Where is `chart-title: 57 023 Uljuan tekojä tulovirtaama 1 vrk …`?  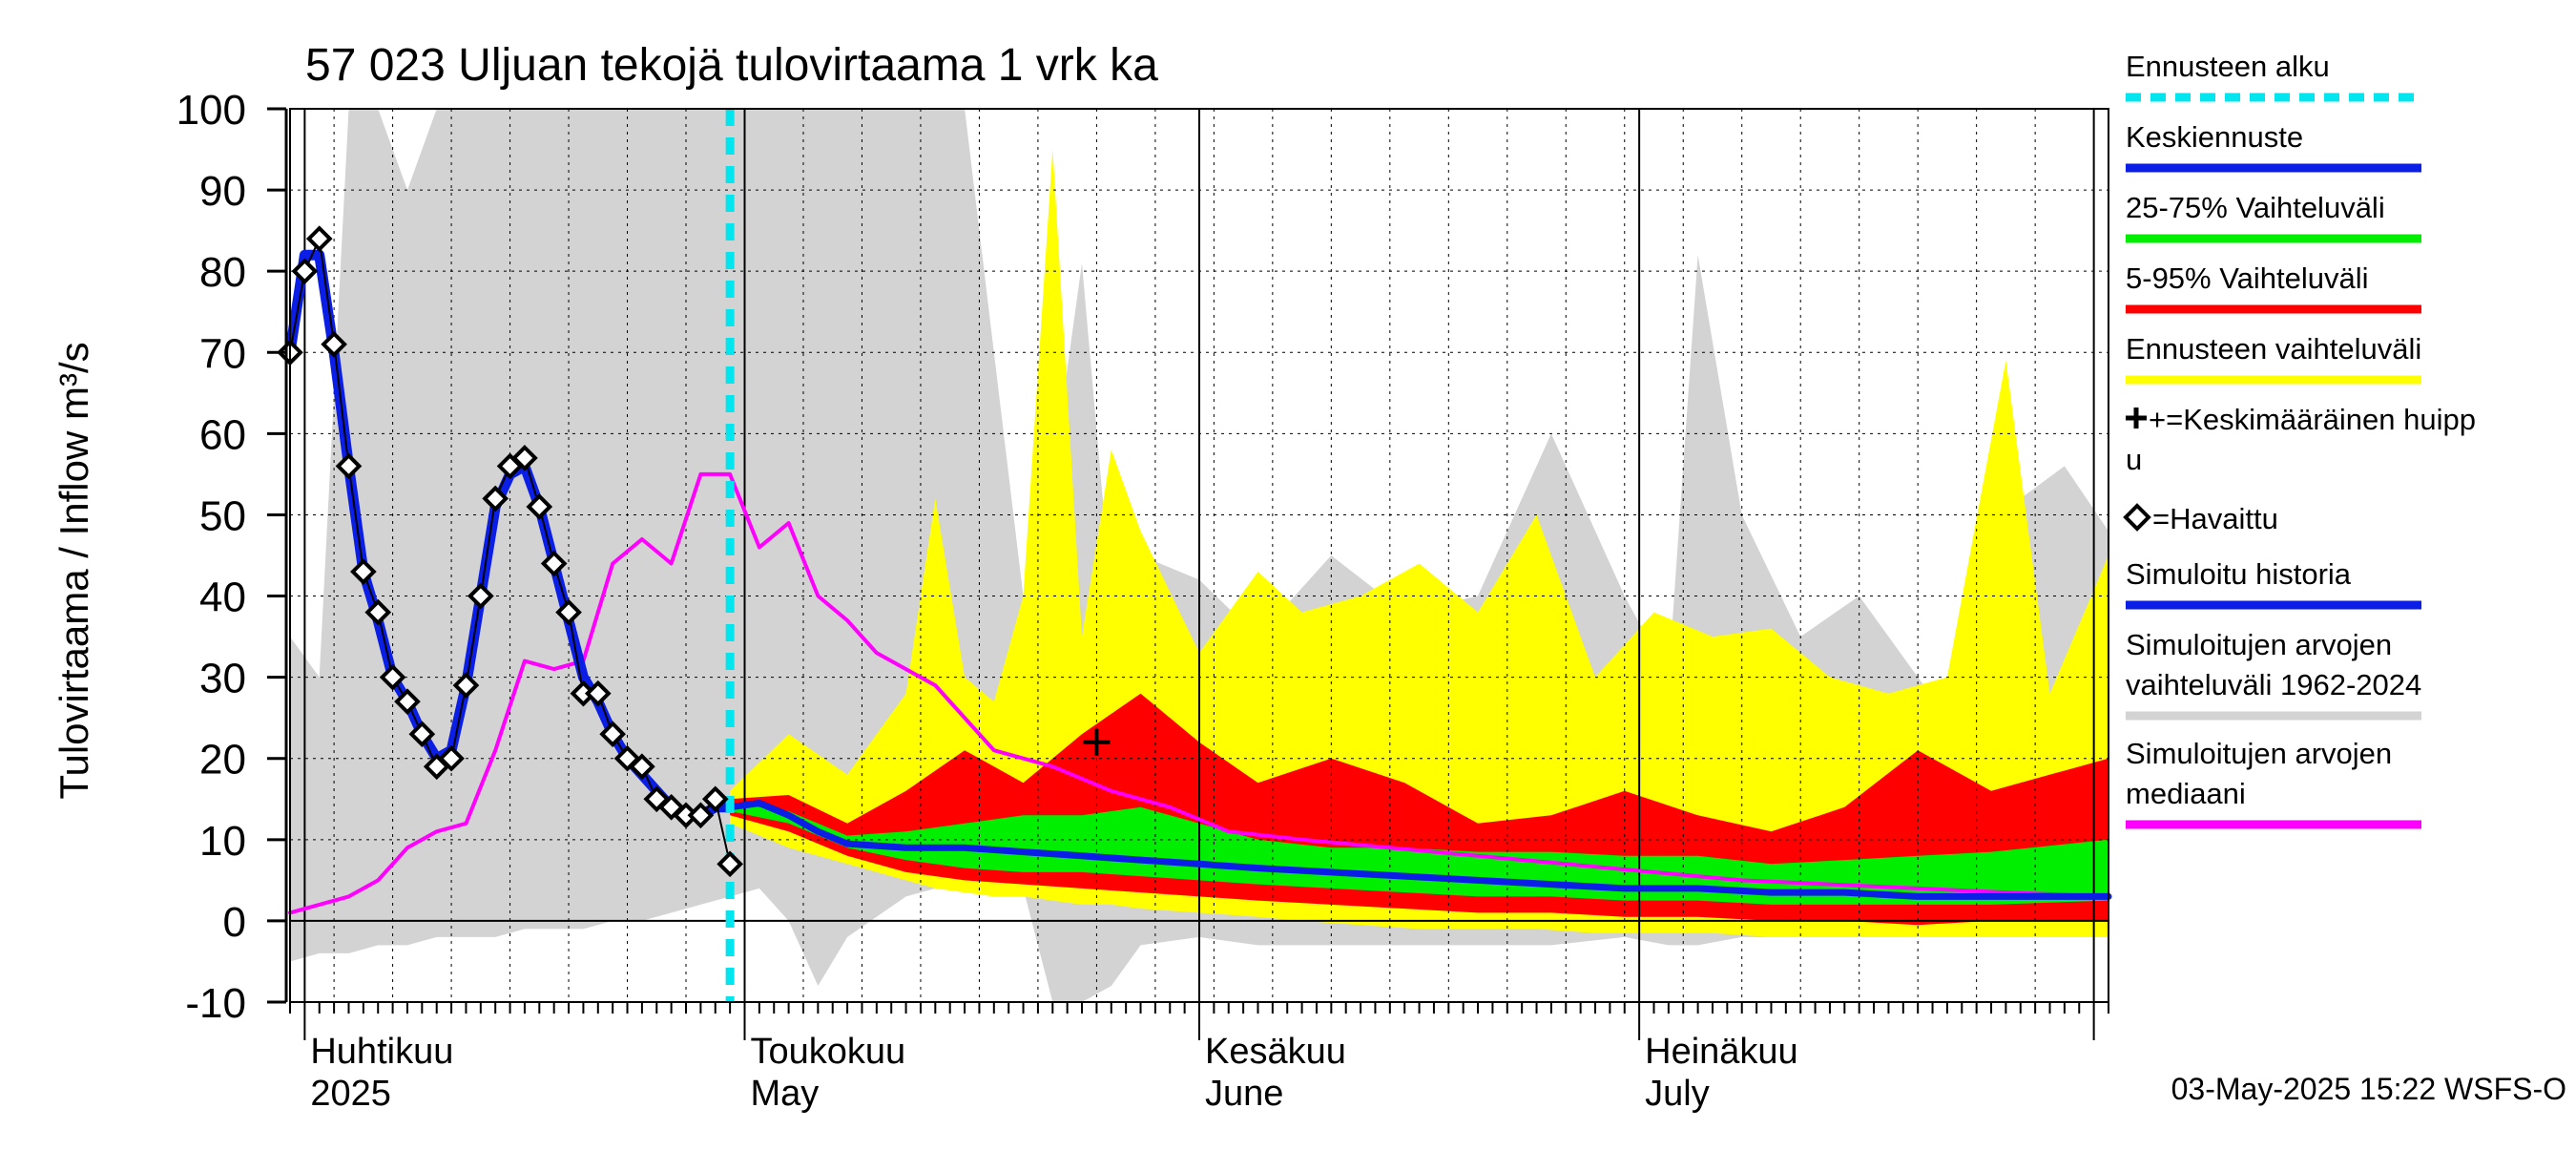
chart-title: 57 023 Uljuan tekojä tulovirtaama 1 vrk … is located at coordinates (731, 65).